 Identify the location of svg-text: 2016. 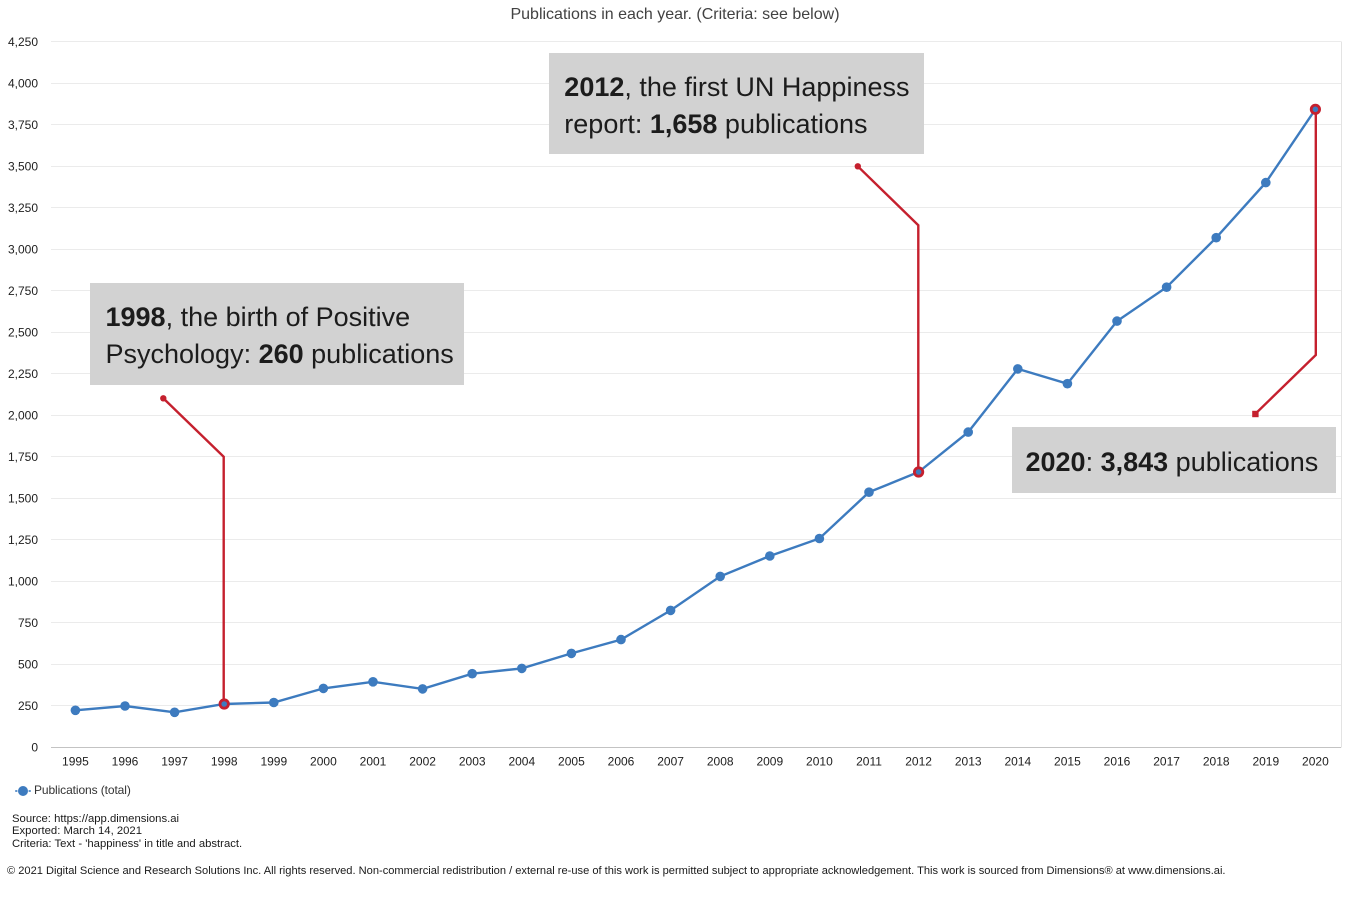
(1117, 762).